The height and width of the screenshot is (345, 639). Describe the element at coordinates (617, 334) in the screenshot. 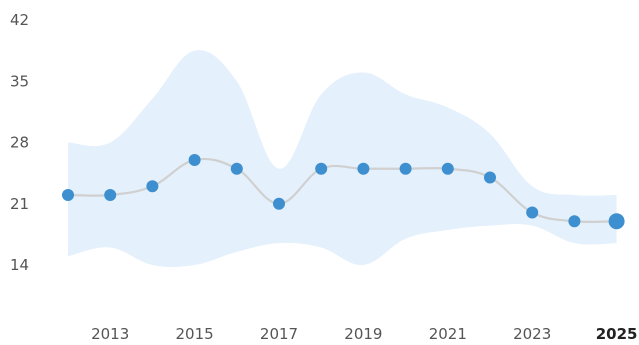

I see `x-tick-label: 2025` at that location.